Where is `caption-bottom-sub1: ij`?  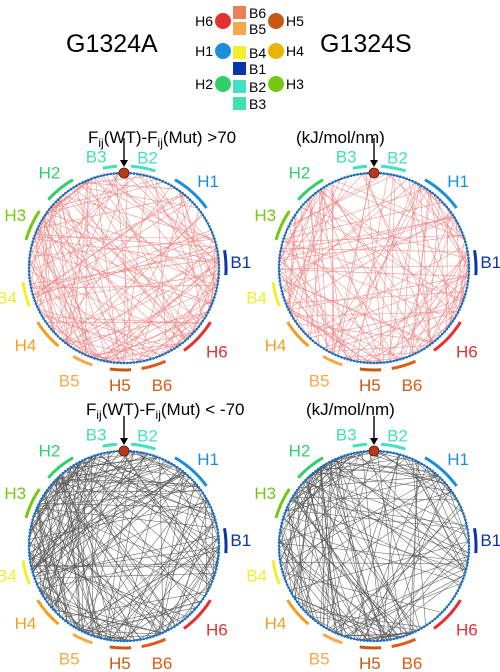
caption-bottom-sub1: ij is located at coordinates (98, 415).